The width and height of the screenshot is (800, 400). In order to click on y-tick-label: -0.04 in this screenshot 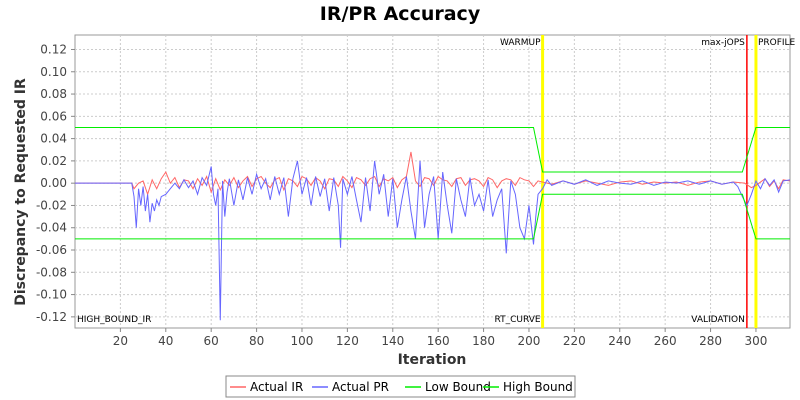, I will do `click(51, 228)`.